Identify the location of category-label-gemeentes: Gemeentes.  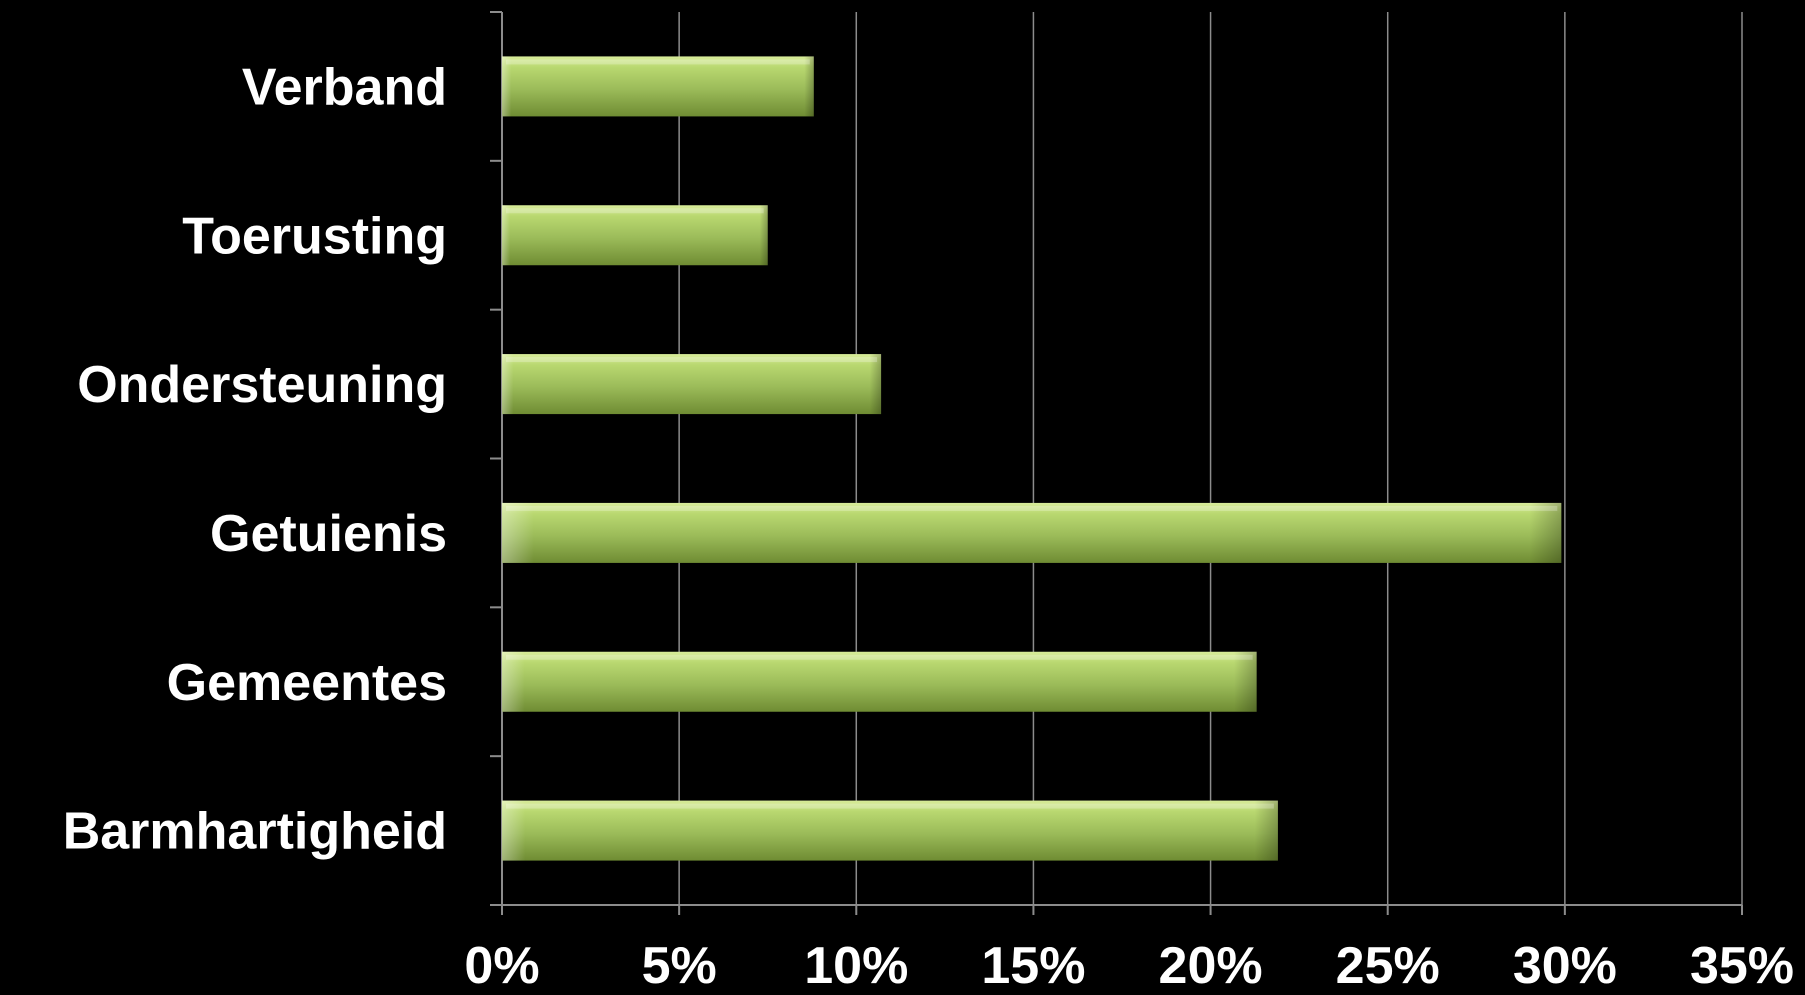
(307, 683).